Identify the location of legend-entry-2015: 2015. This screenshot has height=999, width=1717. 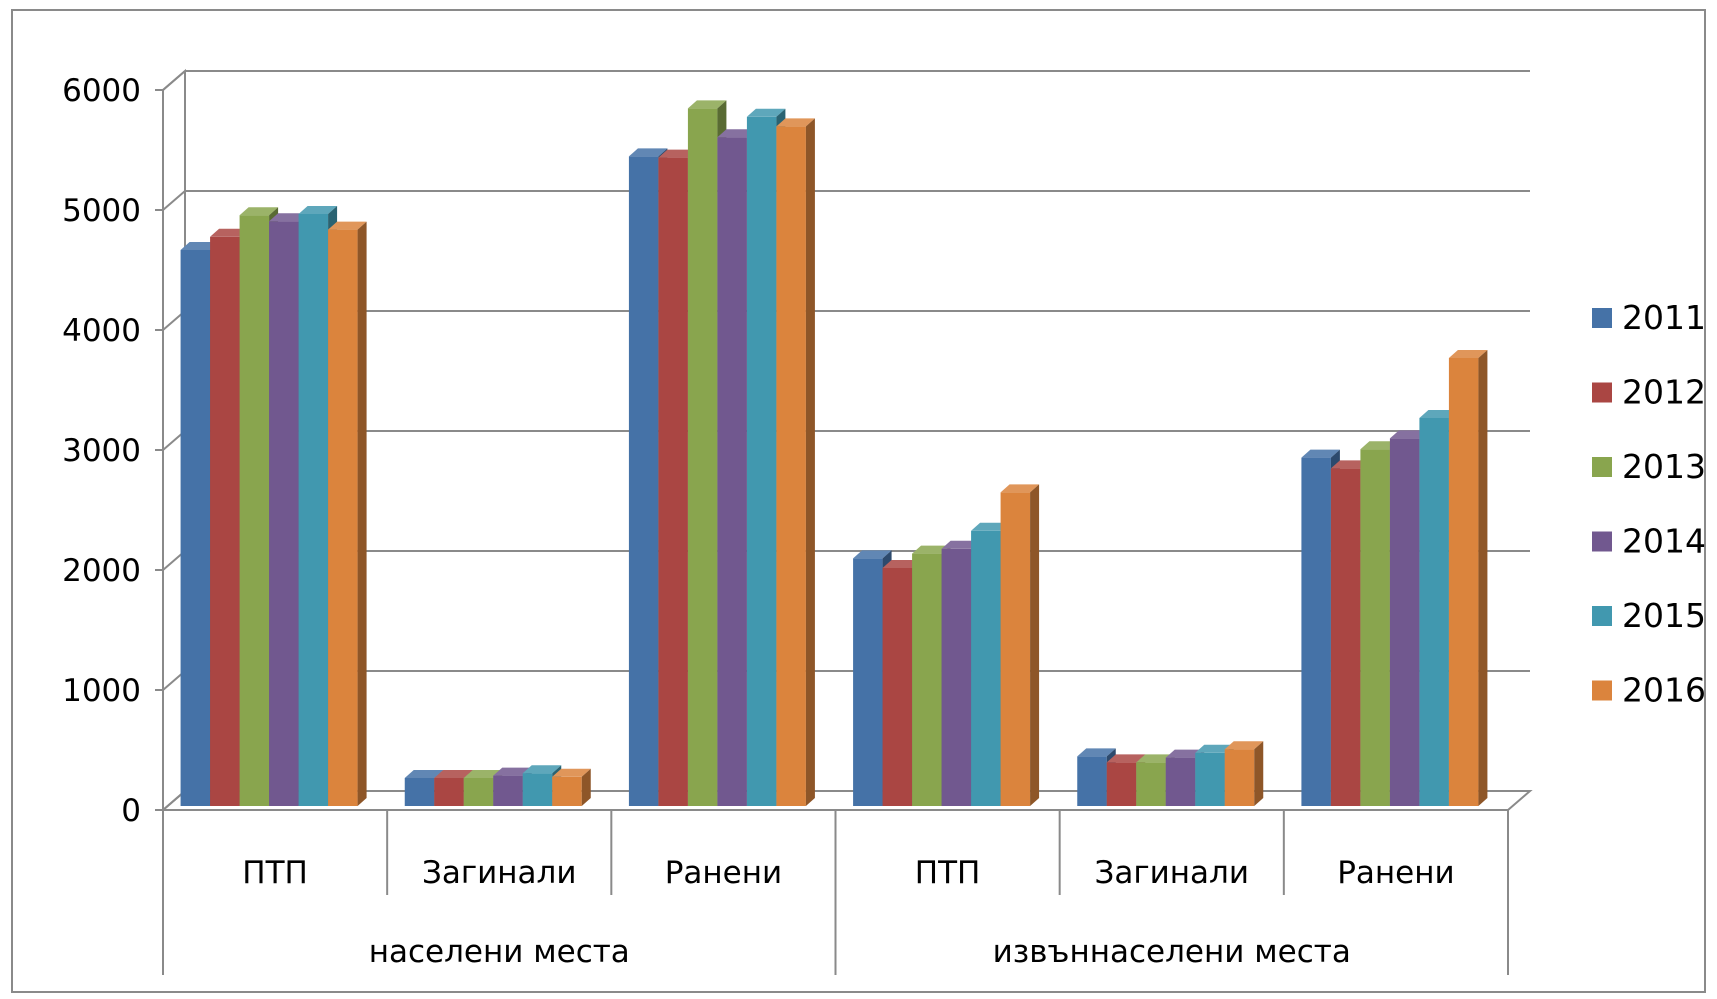
(1649, 615).